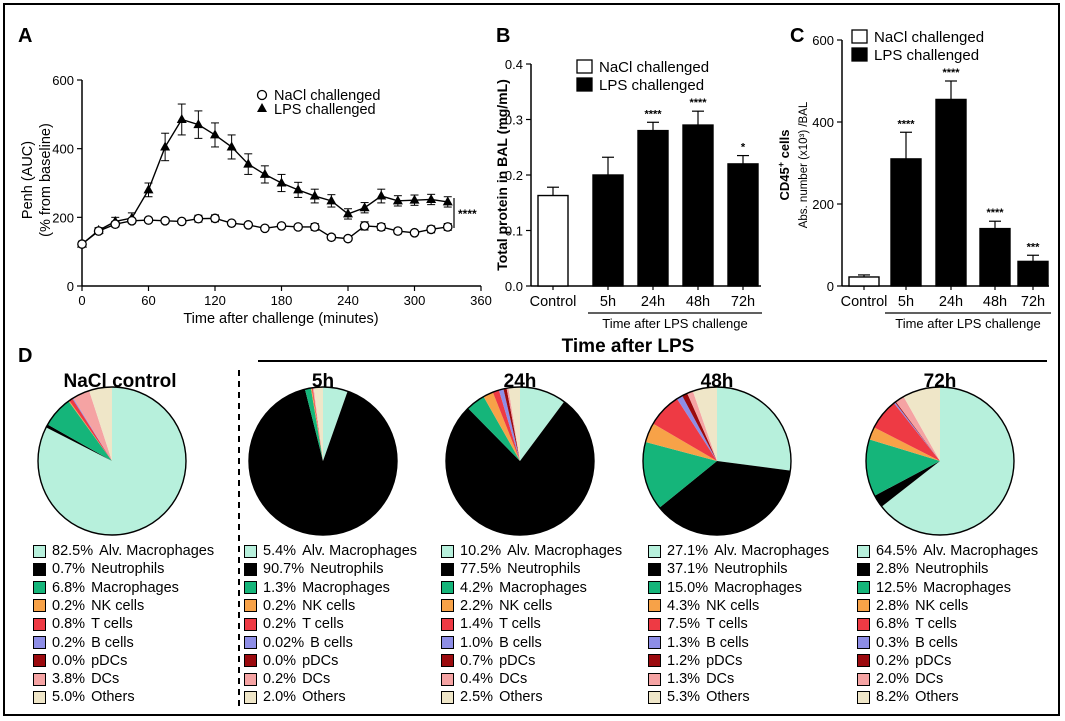  What do you see at coordinates (608, 302) in the screenshot?
I see `x-tick-label-b: 5h` at bounding box center [608, 302].